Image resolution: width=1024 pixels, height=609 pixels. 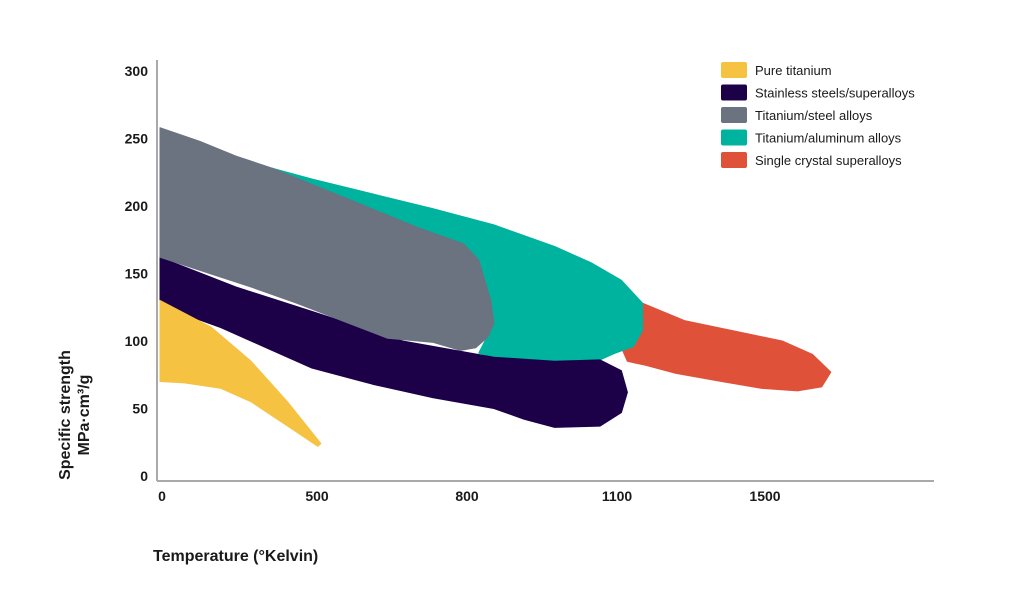 What do you see at coordinates (828, 160) in the screenshot?
I see `legend-label: Single crystal superalloys` at bounding box center [828, 160].